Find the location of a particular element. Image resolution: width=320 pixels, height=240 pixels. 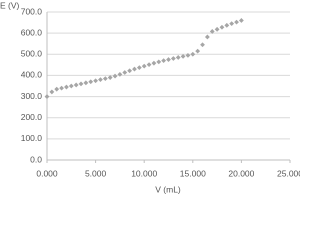

y-tick-label: 200.0 is located at coordinates (32, 117).